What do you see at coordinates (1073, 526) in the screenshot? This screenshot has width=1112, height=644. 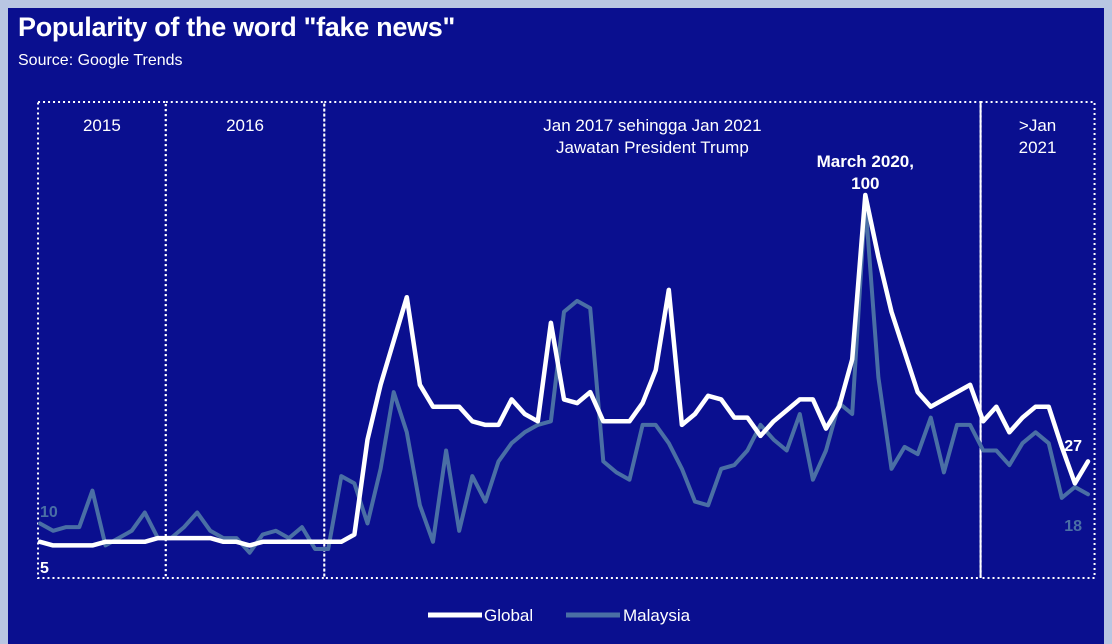 I see `malaysia-end-label: 18` at bounding box center [1073, 526].